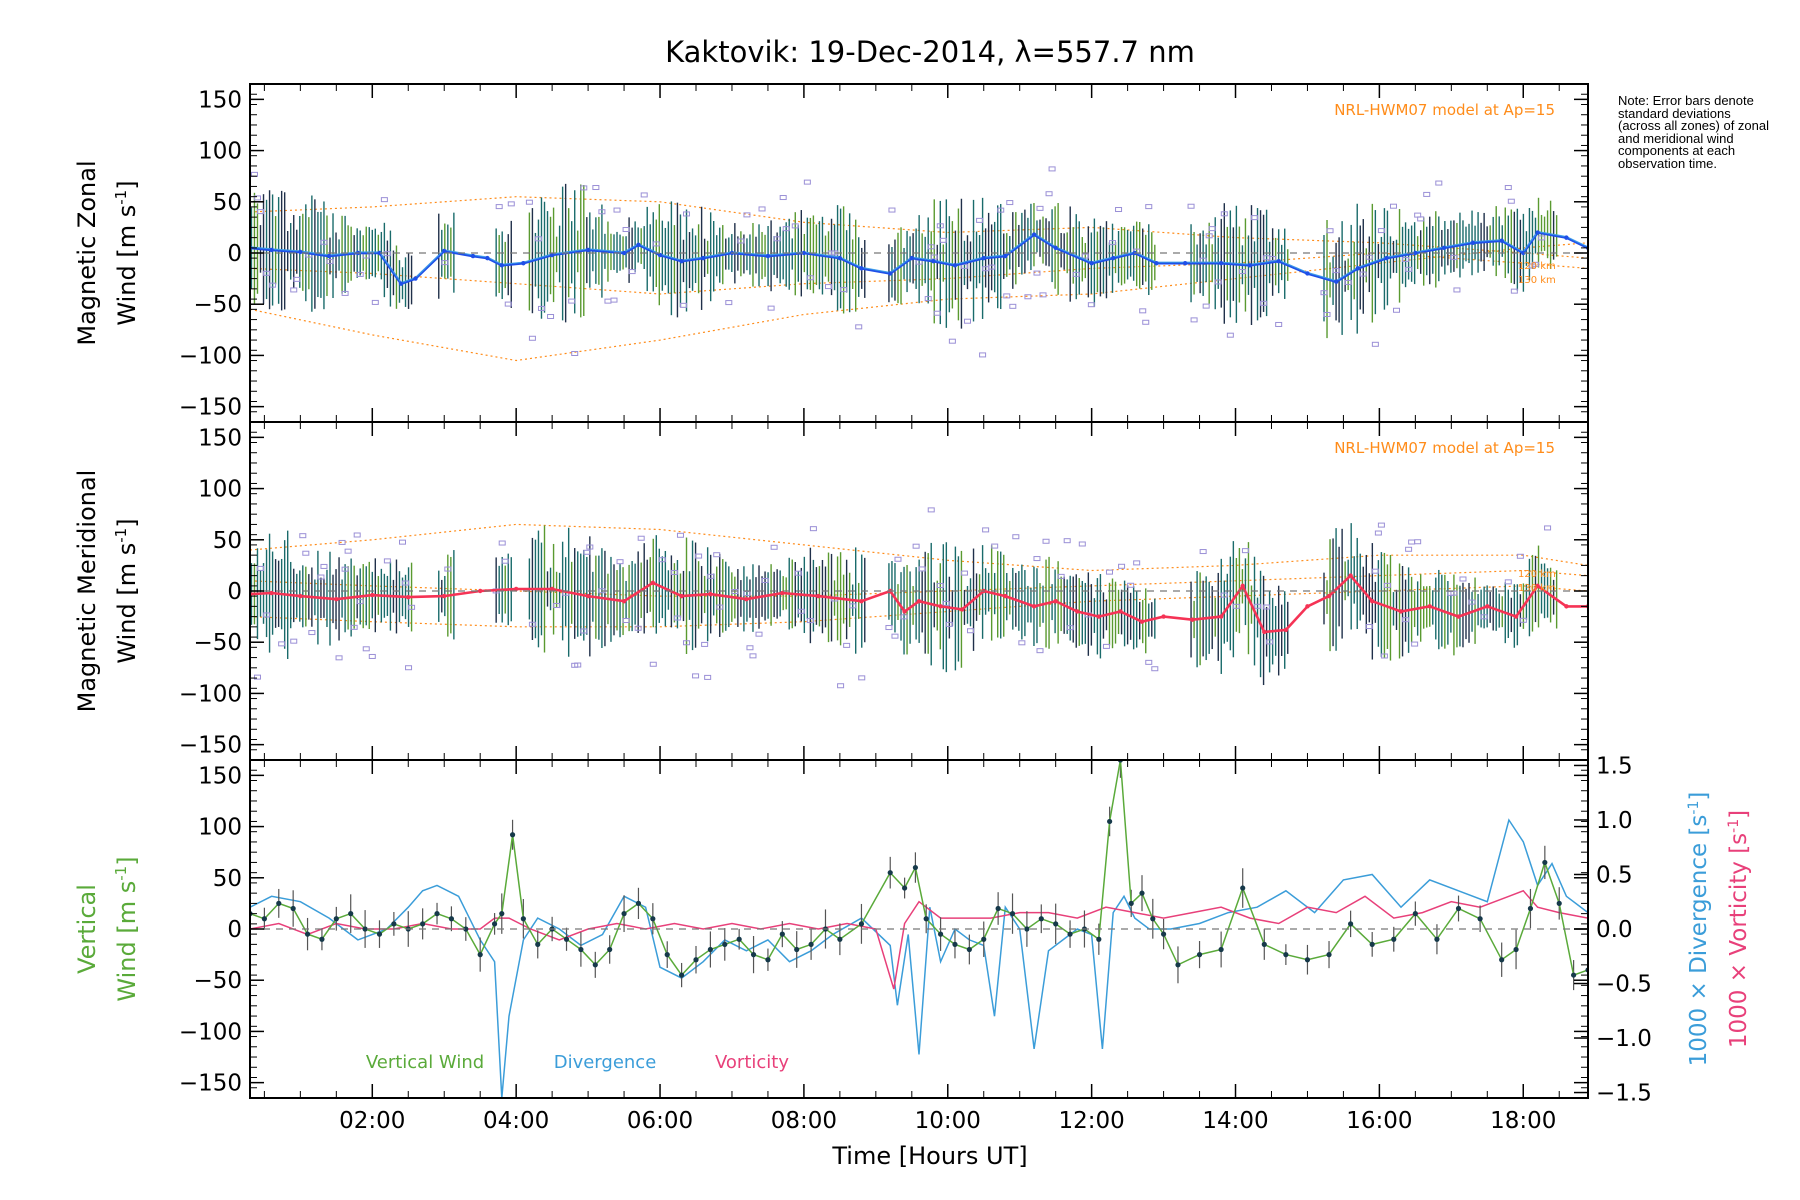 Image resolution: width=1800 pixels, height=1200 pixels. I want to click on y-tick-label: −150, so click(210, 408).